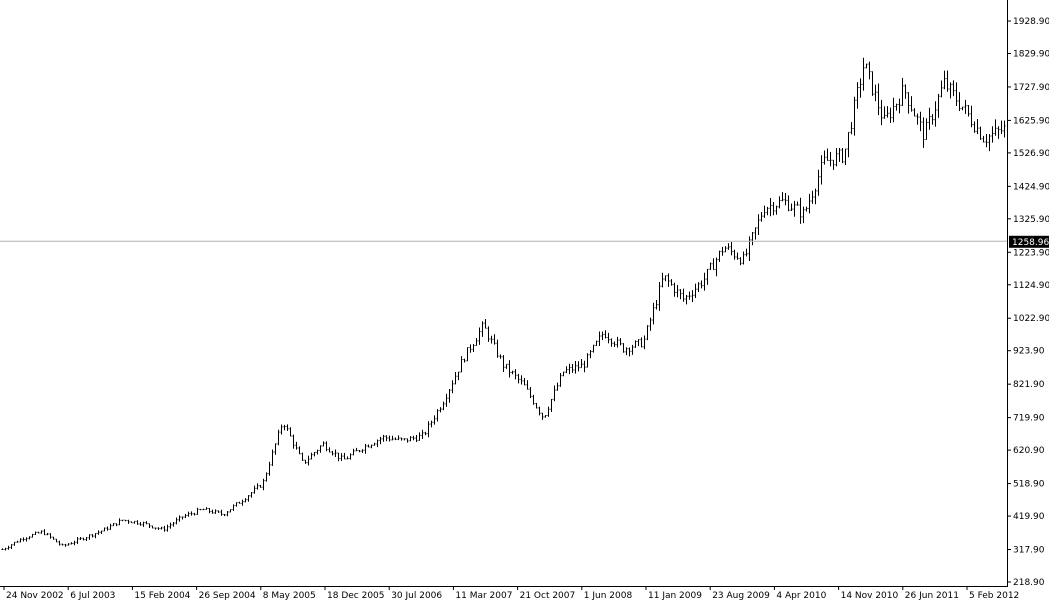  Describe the element at coordinates (1029, 419) in the screenshot. I see `y-tick-label: 719.90` at that location.